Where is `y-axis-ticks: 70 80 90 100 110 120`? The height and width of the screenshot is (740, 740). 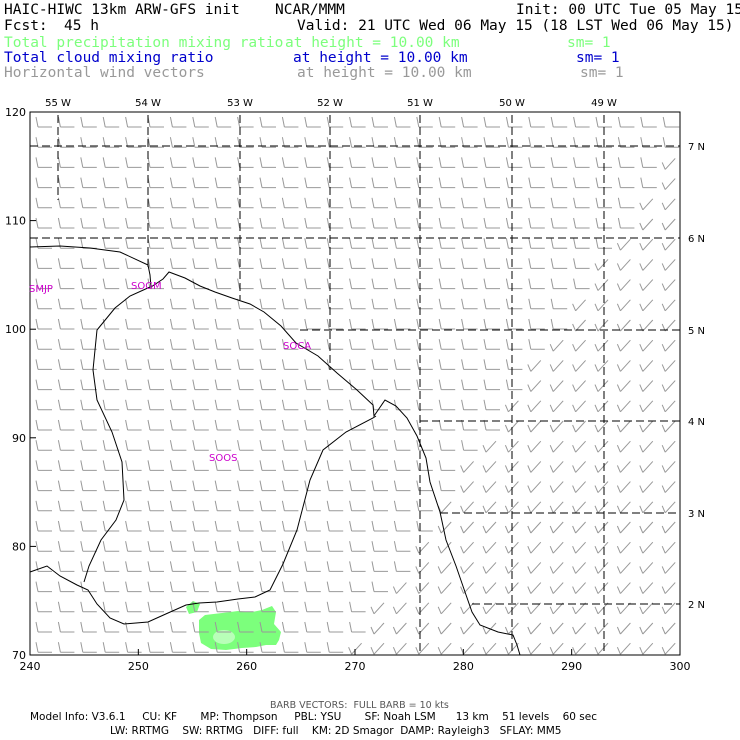 y-axis-ticks: 70 80 90 100 110 120 is located at coordinates (20, 384).